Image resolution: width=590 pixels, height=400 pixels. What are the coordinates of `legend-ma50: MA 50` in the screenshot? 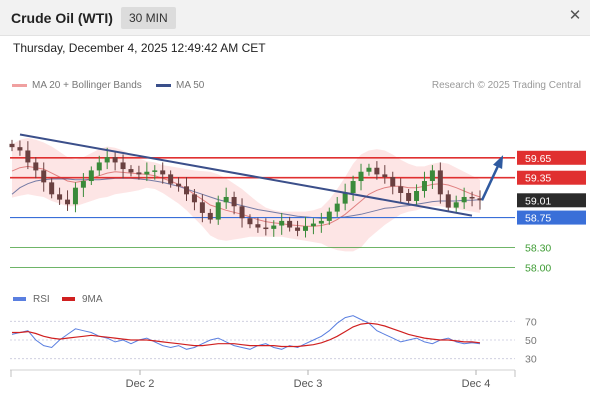 It's located at (180, 85).